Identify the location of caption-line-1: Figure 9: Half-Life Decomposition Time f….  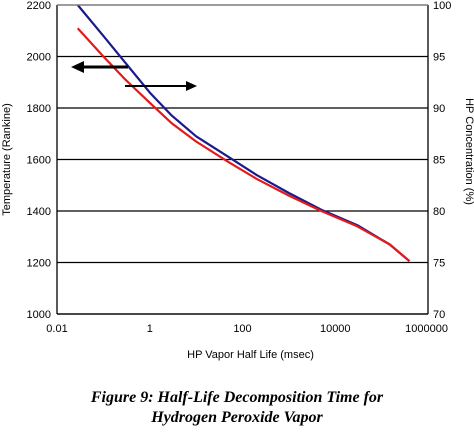
(237, 397).